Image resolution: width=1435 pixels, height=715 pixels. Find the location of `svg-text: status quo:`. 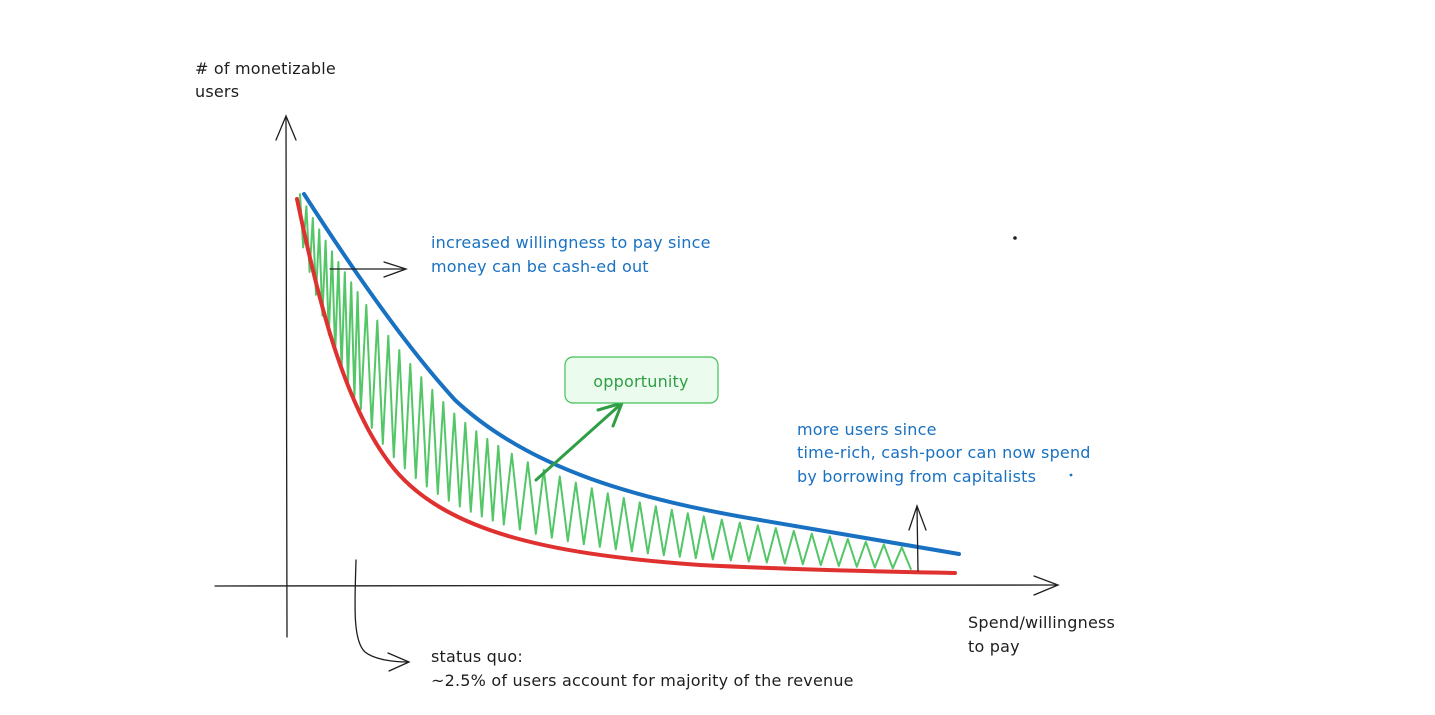

svg-text: status quo: is located at coordinates (477, 656).